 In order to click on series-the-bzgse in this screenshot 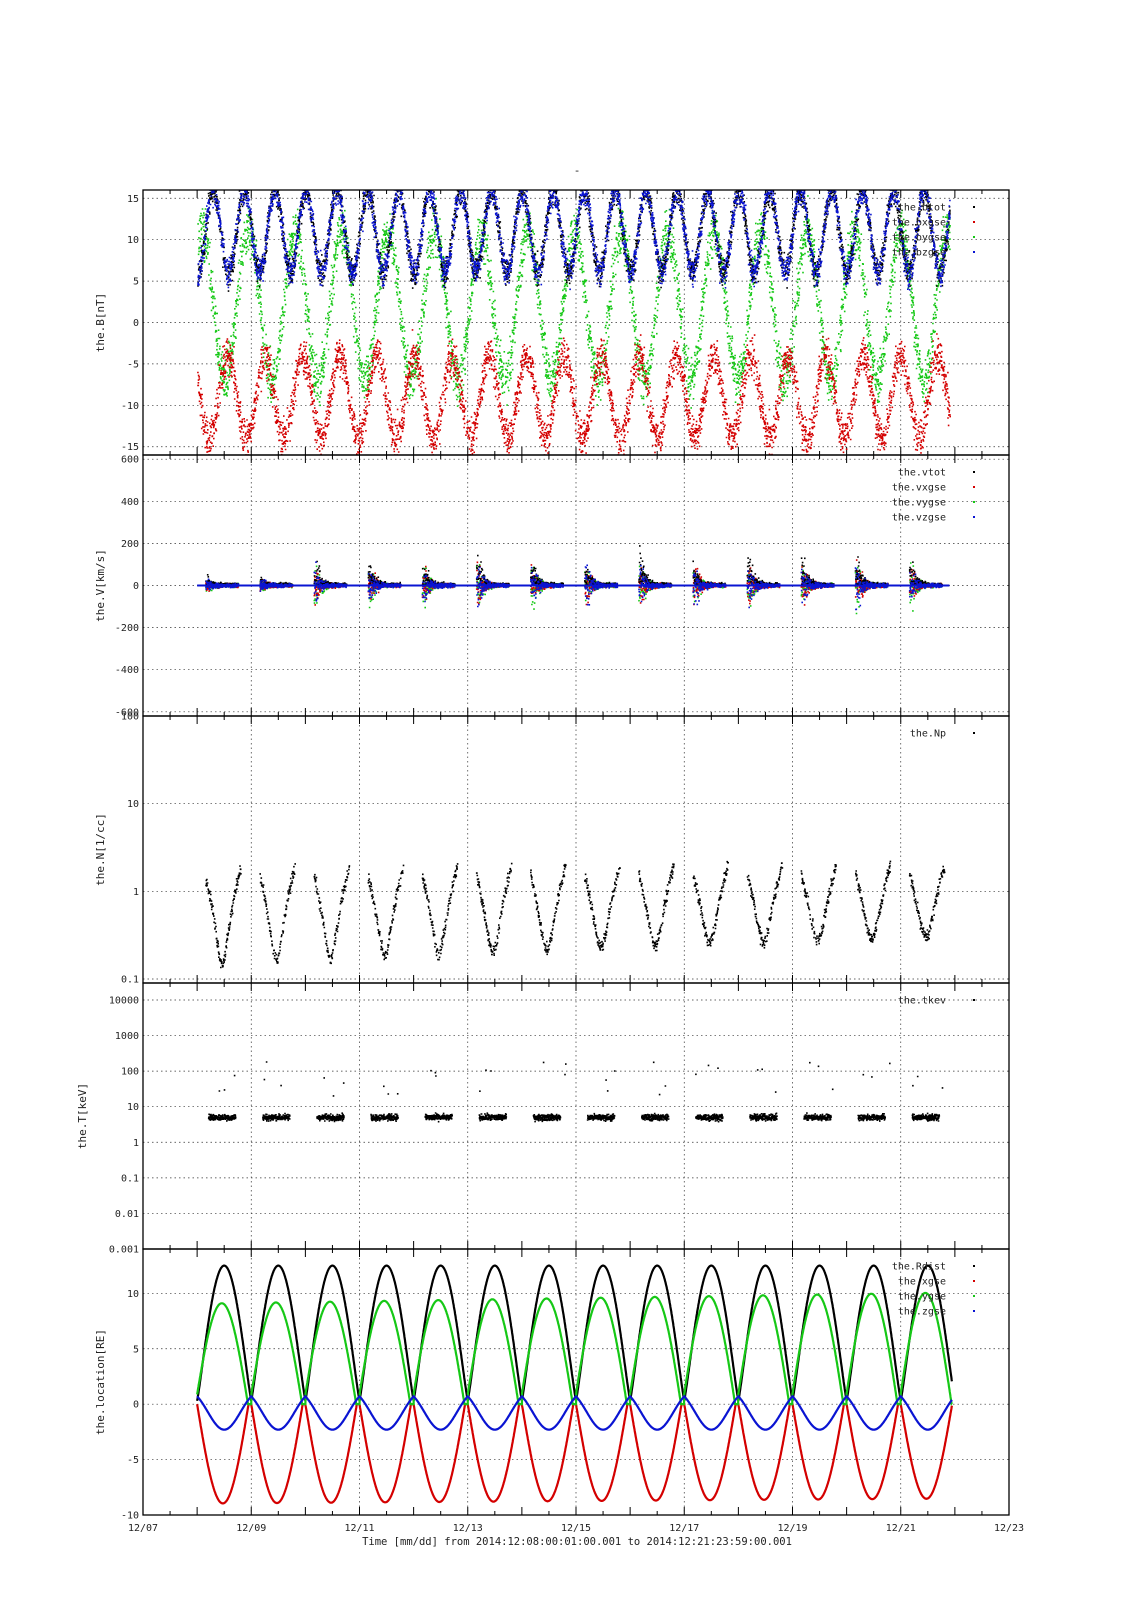, I will do `click(574, 240)`.